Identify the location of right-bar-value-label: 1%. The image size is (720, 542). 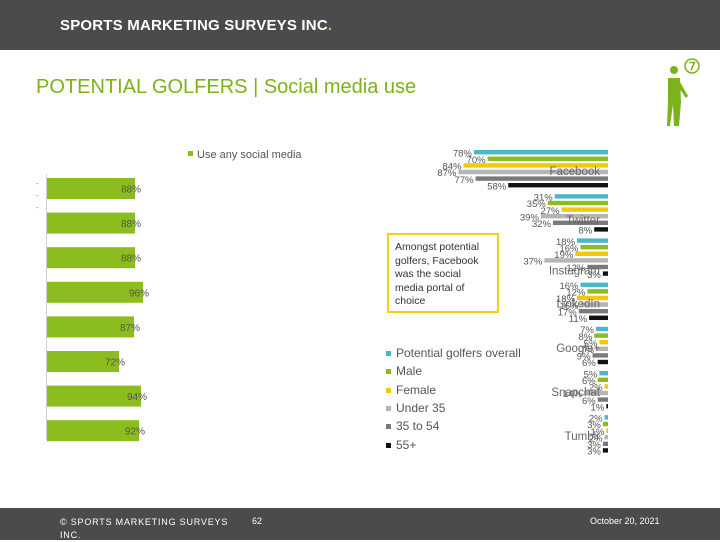
(598, 432).